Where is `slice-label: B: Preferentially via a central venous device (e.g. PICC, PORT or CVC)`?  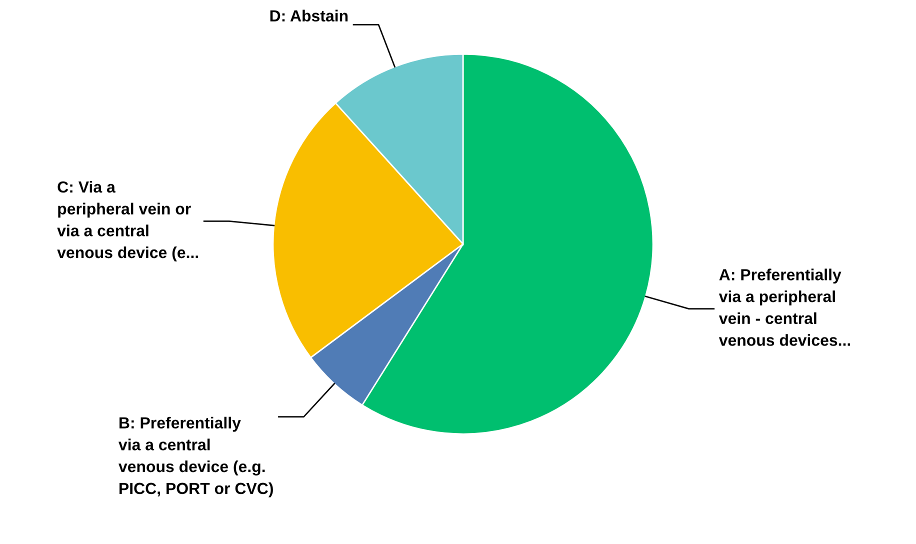
slice-label: B: Preferentially via a central venous device (e.g. PICC, PORT or CVC) is located at coordinates (195, 457).